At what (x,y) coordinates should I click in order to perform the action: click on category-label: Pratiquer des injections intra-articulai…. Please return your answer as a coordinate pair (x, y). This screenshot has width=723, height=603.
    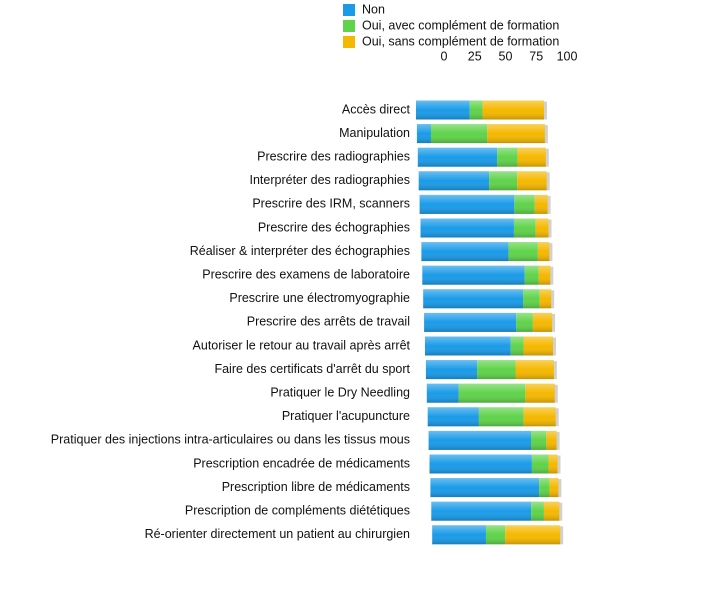
    Looking at the image, I should click on (230, 440).